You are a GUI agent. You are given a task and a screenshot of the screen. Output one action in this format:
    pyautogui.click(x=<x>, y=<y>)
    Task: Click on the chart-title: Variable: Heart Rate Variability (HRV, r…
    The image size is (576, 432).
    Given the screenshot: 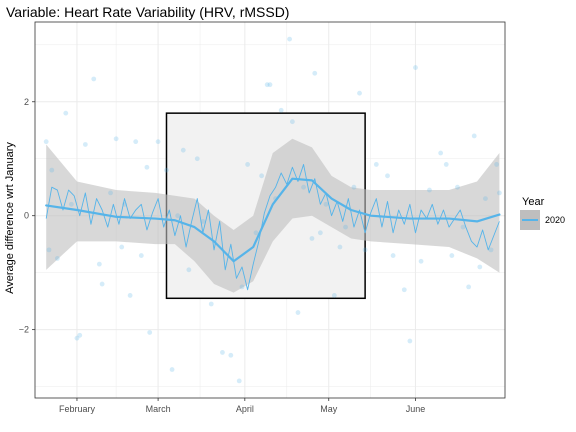 What is the action you would take?
    pyautogui.click(x=147, y=12)
    